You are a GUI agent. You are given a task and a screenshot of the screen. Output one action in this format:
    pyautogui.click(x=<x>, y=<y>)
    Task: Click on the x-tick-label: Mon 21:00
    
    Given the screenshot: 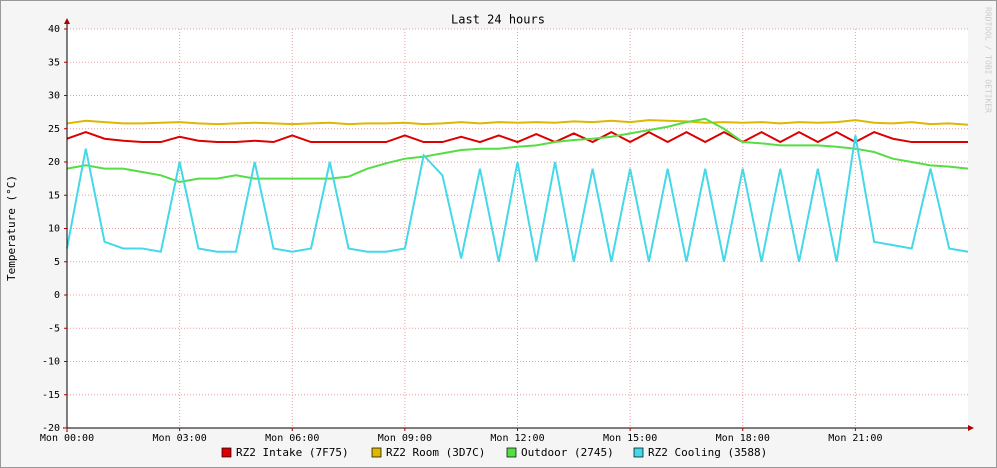 What is the action you would take?
    pyautogui.click(x=855, y=438)
    